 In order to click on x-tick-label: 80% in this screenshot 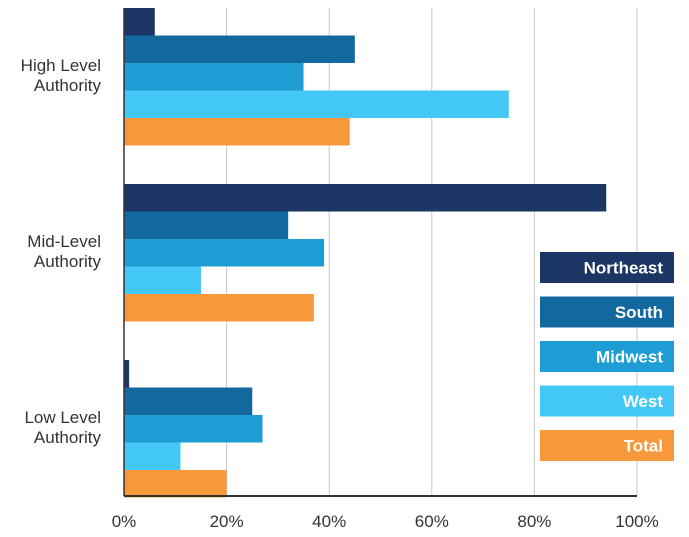, I will do `click(534, 521)`.